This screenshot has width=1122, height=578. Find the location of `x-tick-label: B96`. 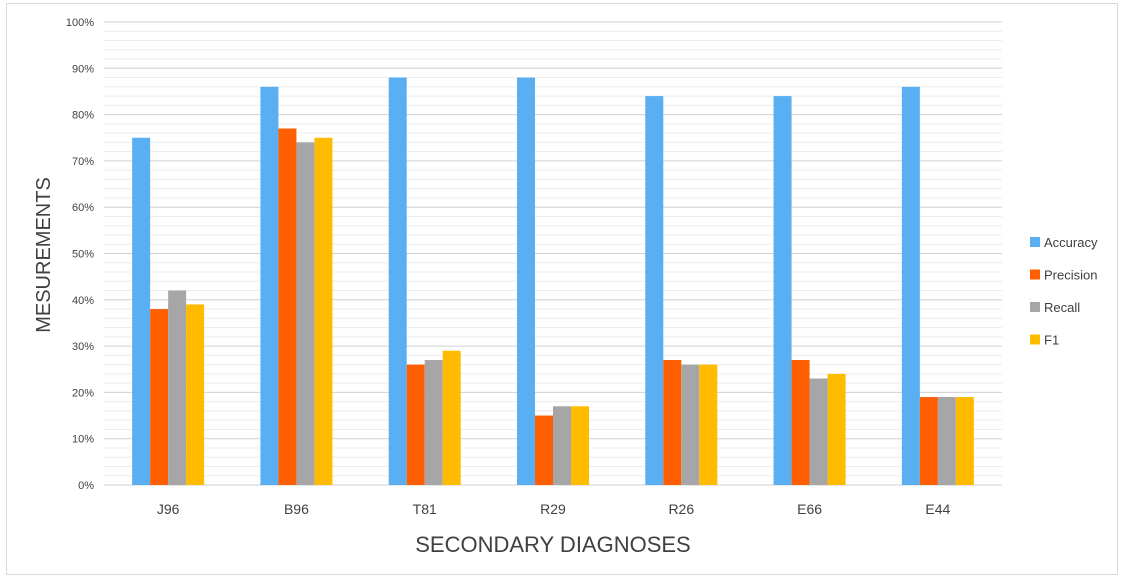

x-tick-label: B96 is located at coordinates (296, 509).